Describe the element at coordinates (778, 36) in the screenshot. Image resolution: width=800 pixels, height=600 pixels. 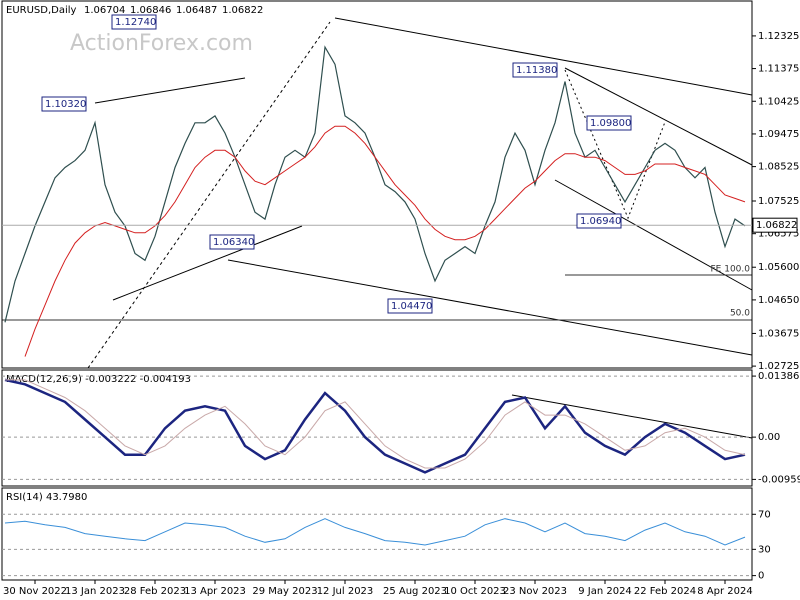
I see `y-tick-label: 1.12325` at that location.